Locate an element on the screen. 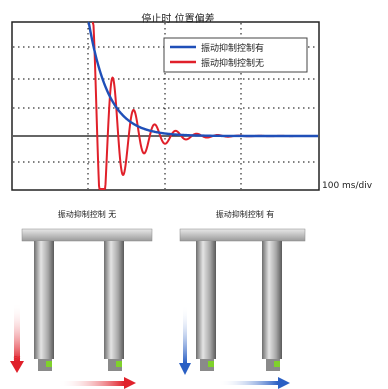  legend: 振动抑制控制有 振动抑制控制无 is located at coordinates (235, 55).